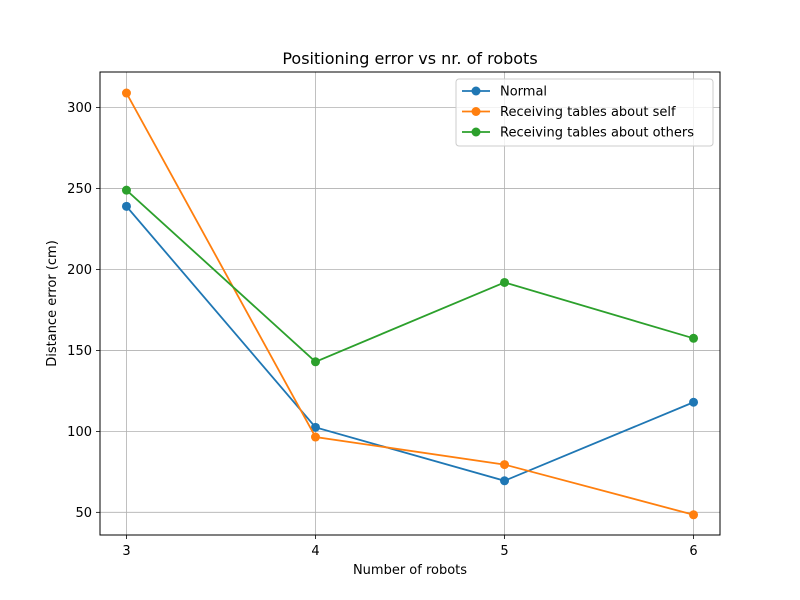 The height and width of the screenshot is (600, 800). What do you see at coordinates (79, 108) in the screenshot?
I see `y-tick-label: 300` at bounding box center [79, 108].